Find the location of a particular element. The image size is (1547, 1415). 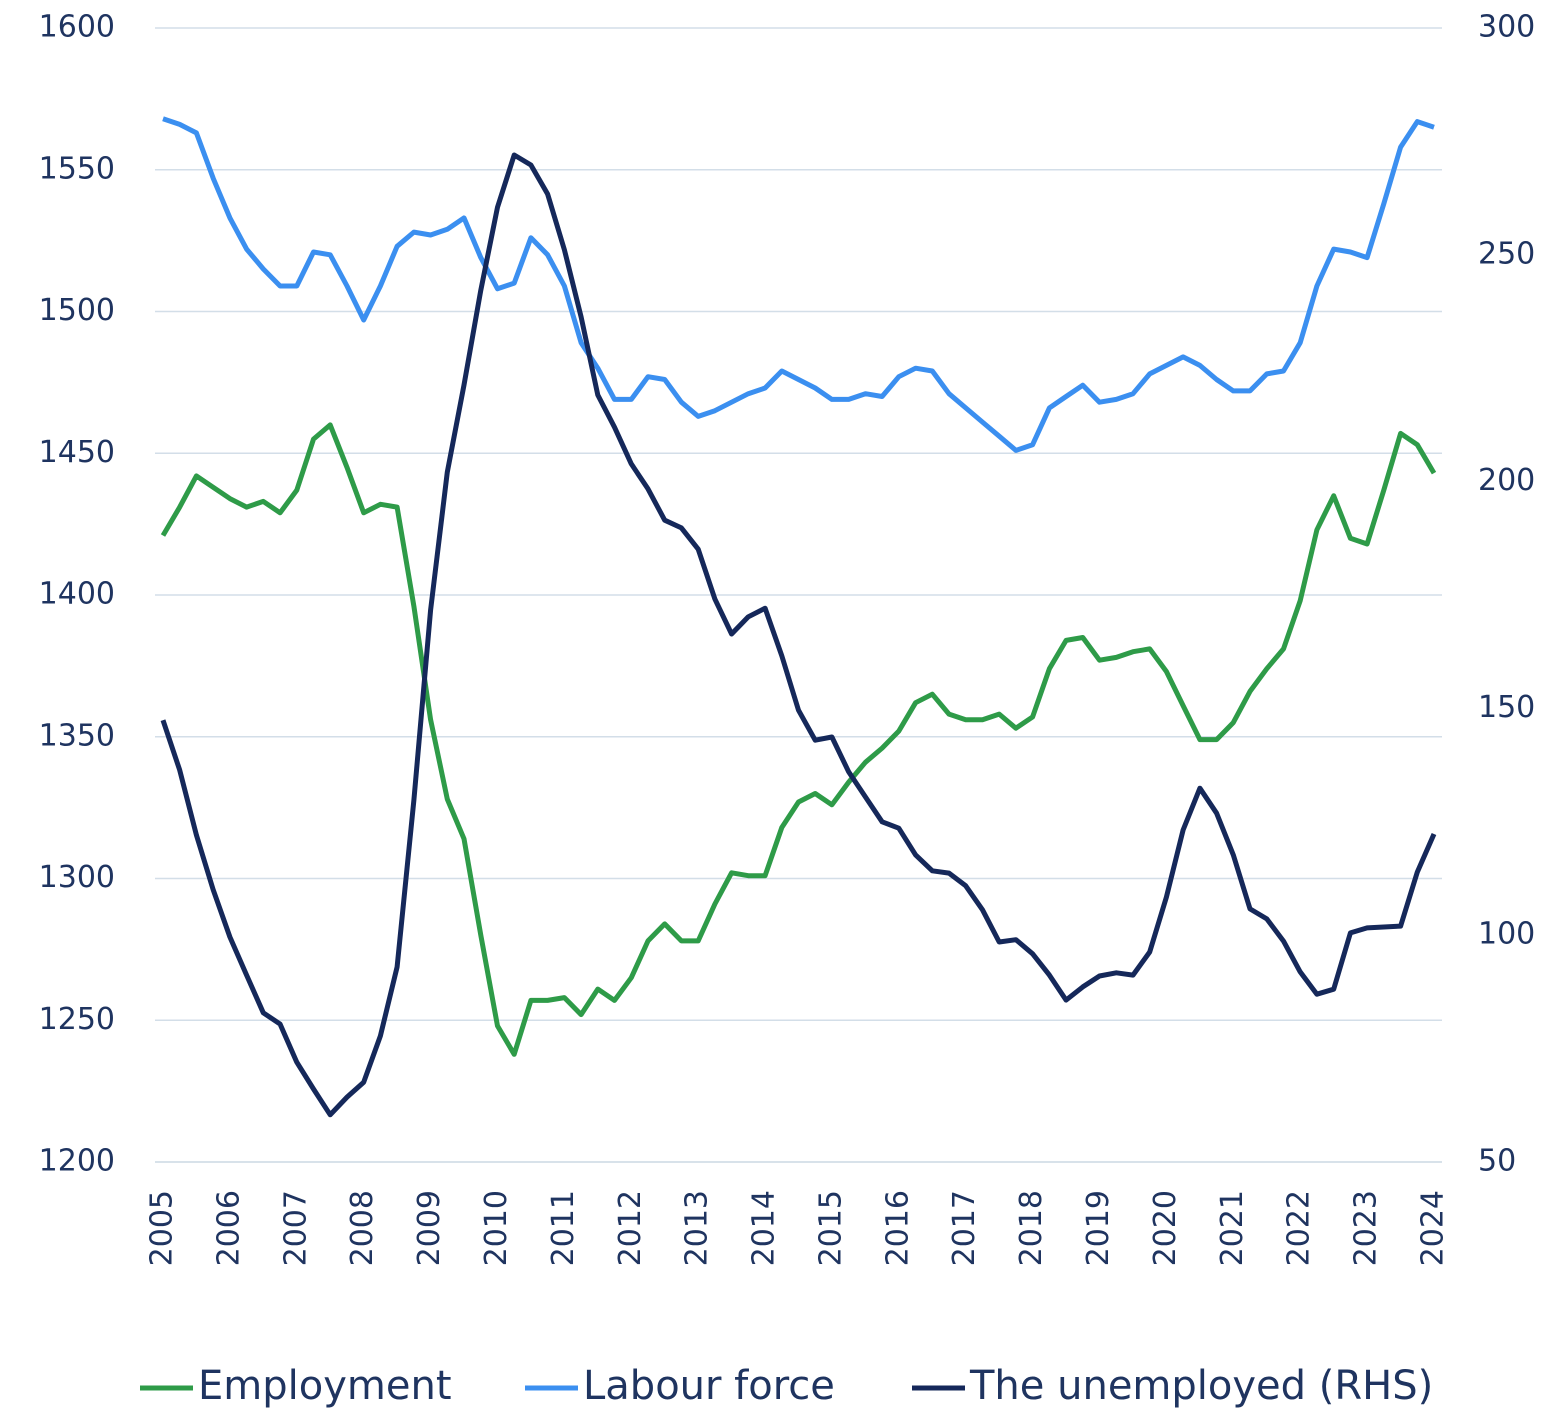

x-tick-label: 2007 is located at coordinates (295, 1228).